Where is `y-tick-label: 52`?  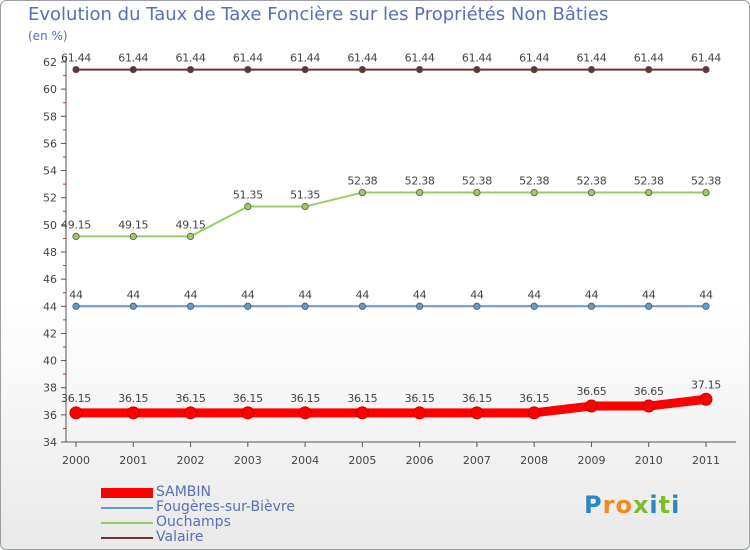
y-tick-label: 52 is located at coordinates (50, 198).